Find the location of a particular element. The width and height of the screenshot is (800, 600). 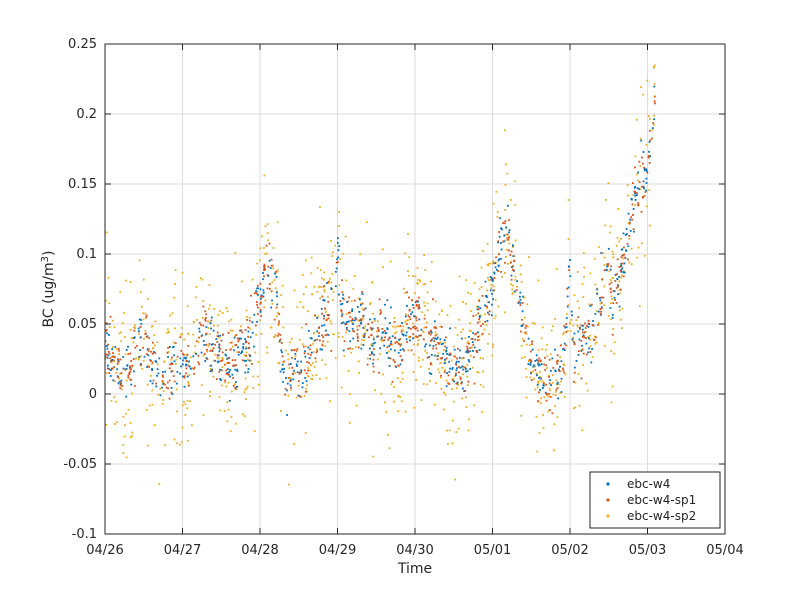

legend-item: ebc-w4-sp1 is located at coordinates (651, 500).